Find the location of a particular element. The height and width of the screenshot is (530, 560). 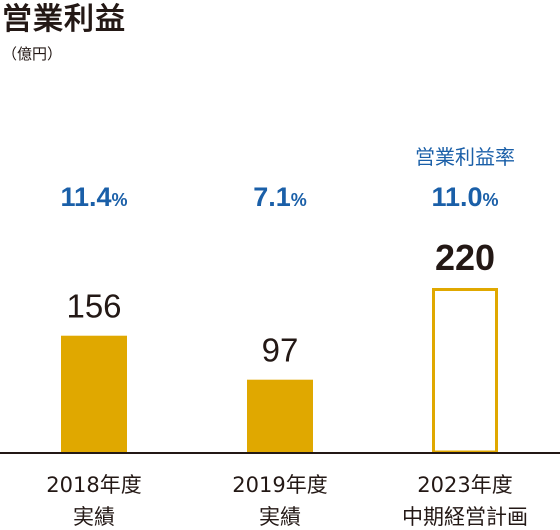

margin-label-3: 11.0% is located at coordinates (464, 197).